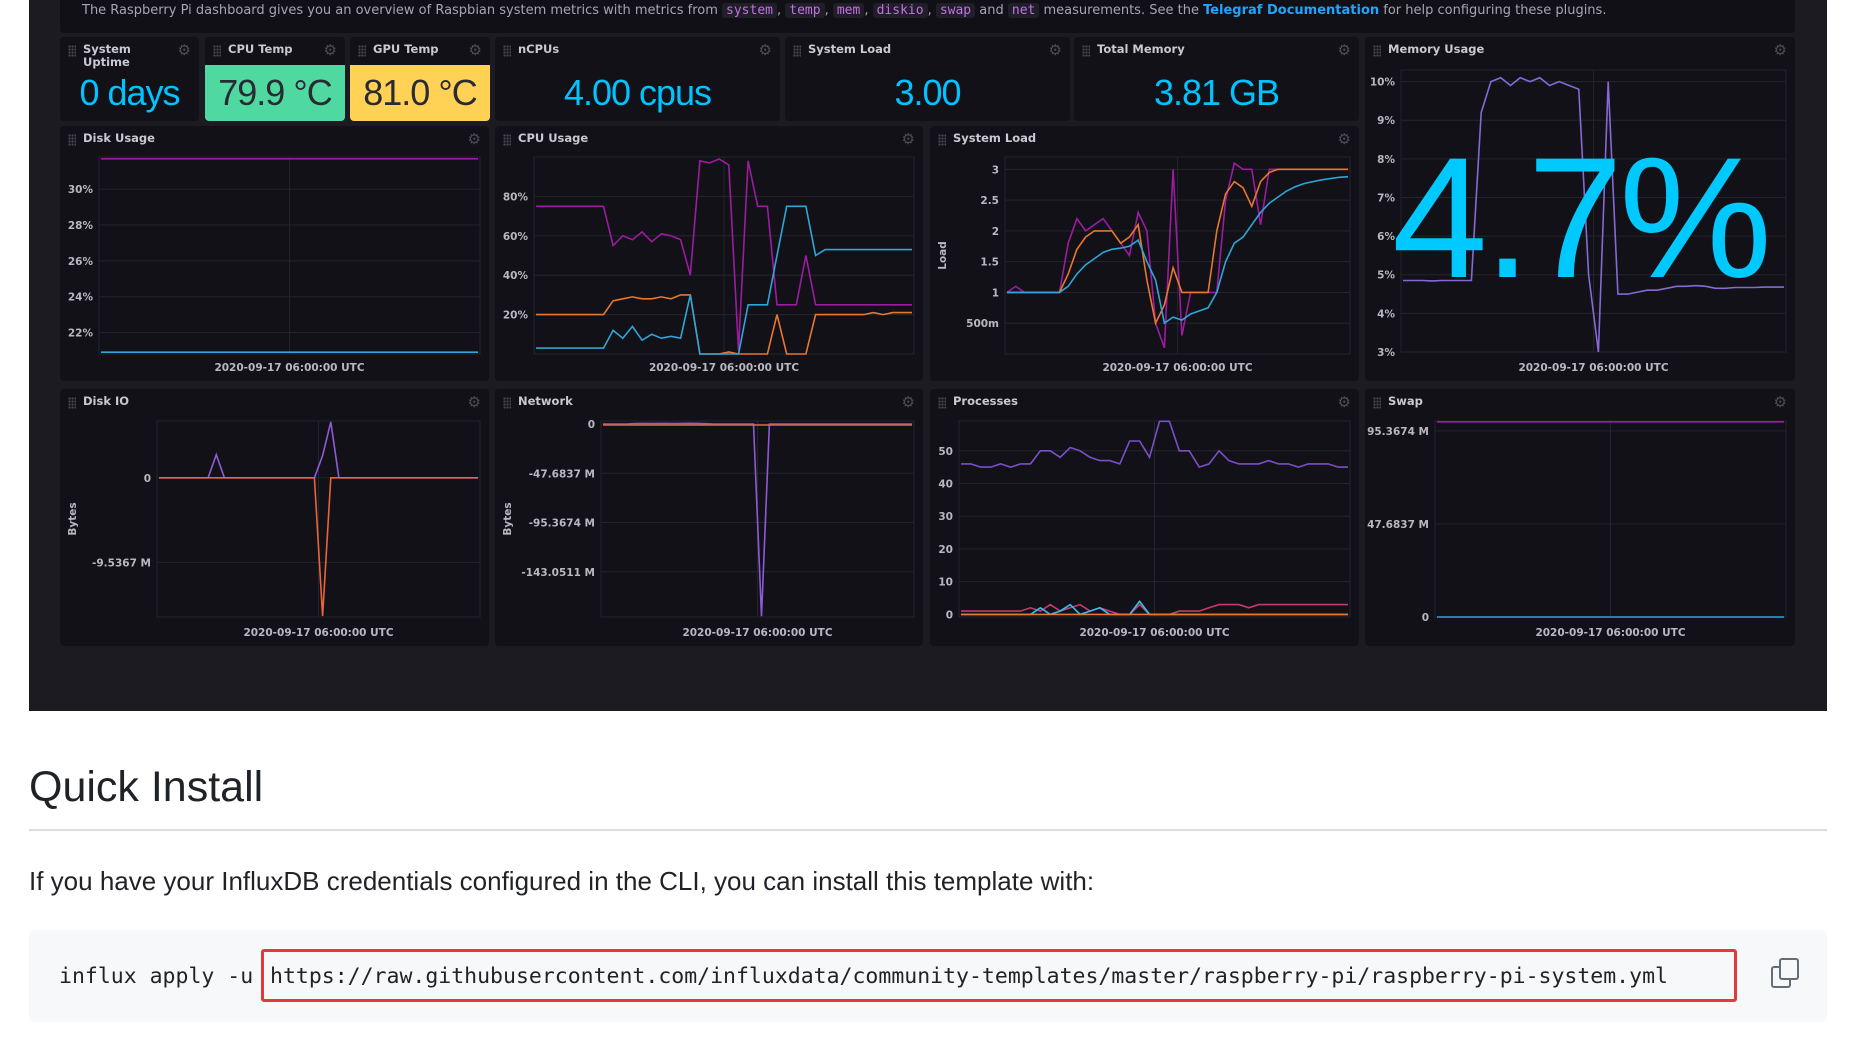 This screenshot has width=1864, height=1044. I want to click on chart-svg: 0 10 20 30 40 50 2020-09-17 06:00:00 UTC, so click(1144, 529).